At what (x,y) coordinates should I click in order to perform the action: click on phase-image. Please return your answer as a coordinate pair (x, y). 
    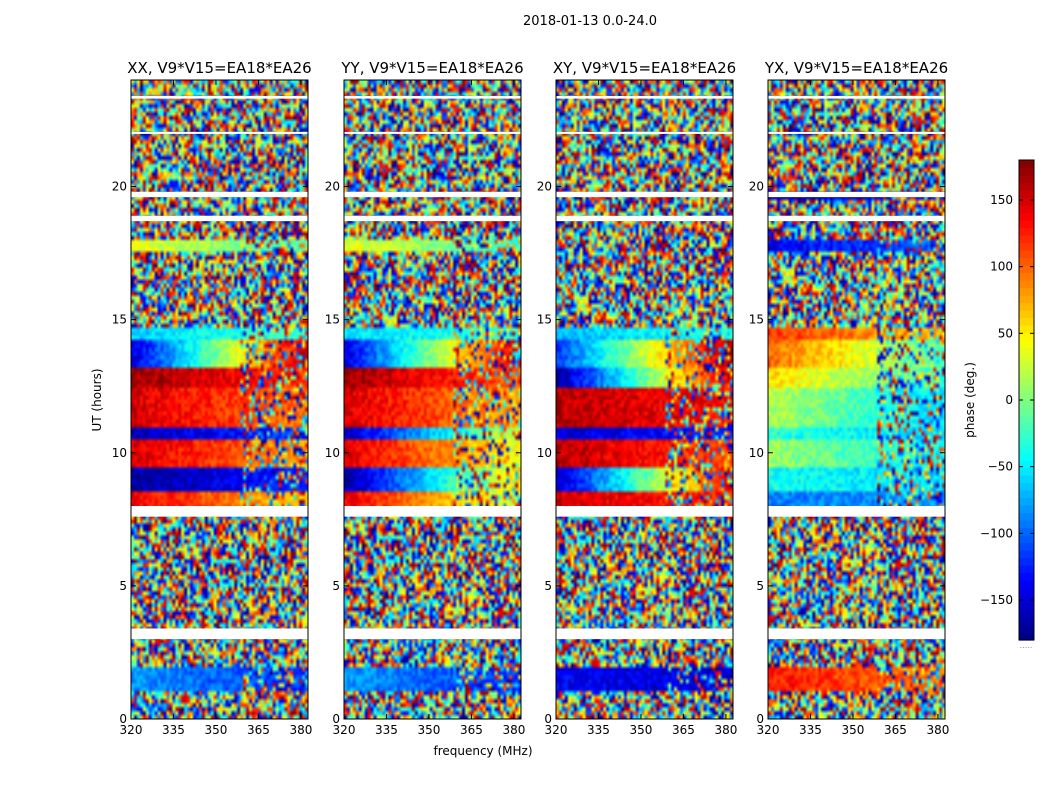
    Looking at the image, I should click on (644, 399).